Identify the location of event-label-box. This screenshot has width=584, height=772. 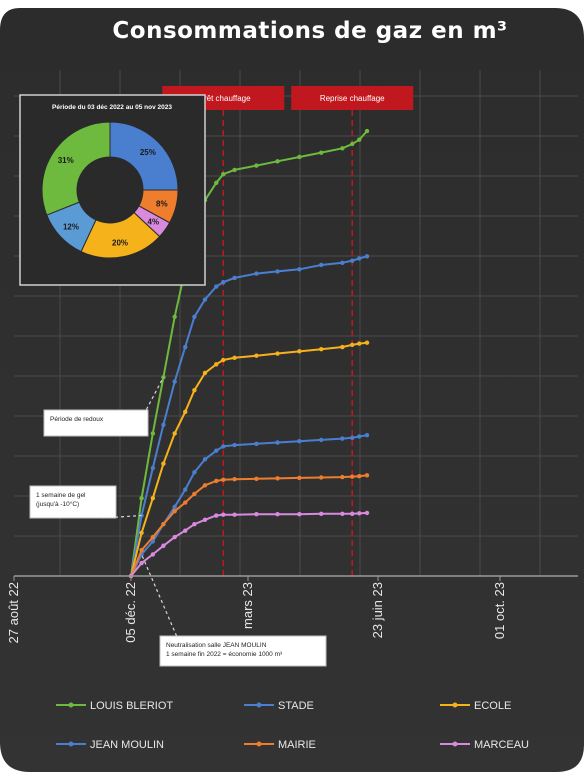
(352, 98).